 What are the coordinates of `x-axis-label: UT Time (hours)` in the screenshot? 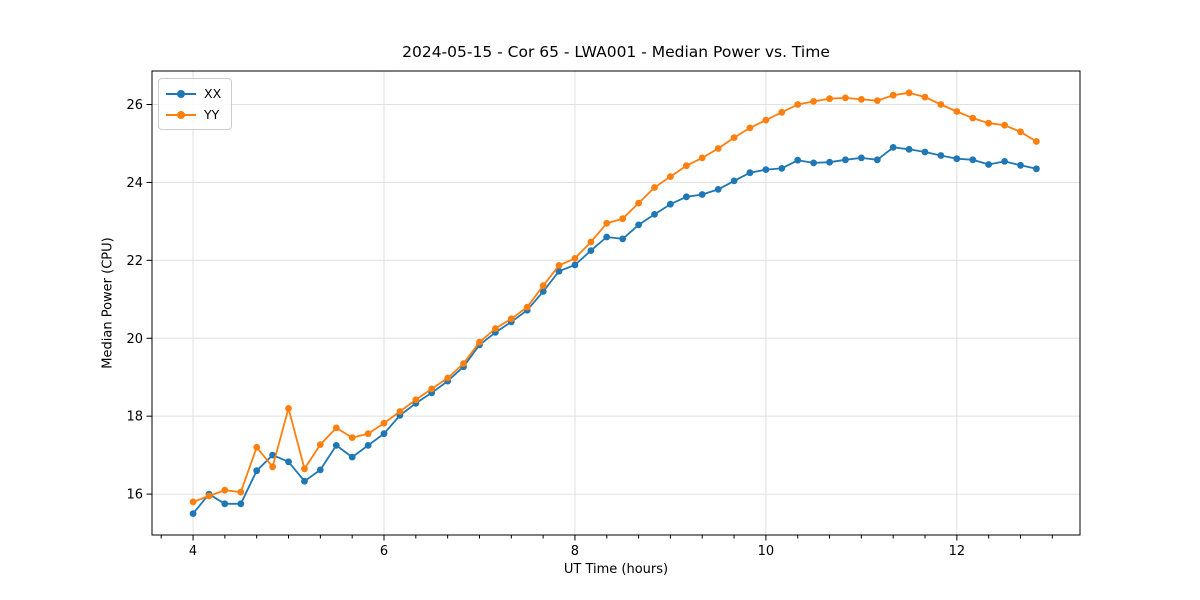 It's located at (616, 569).